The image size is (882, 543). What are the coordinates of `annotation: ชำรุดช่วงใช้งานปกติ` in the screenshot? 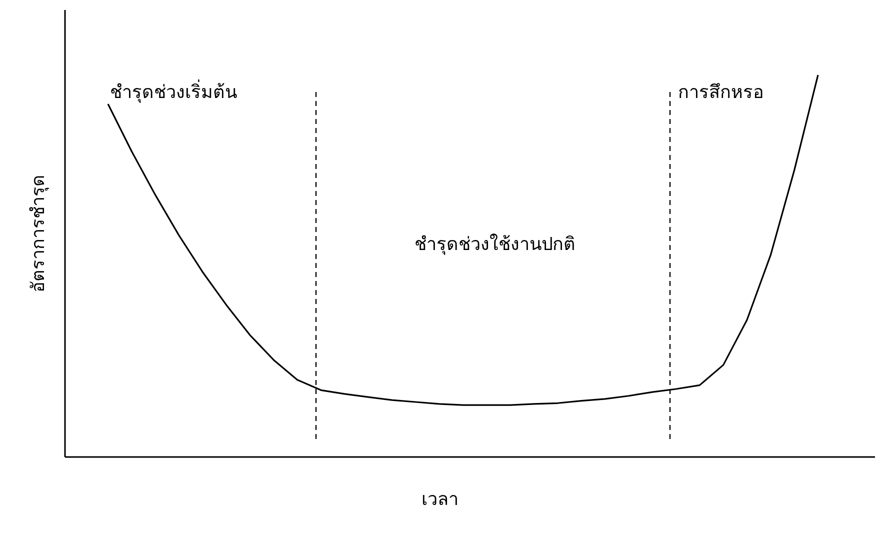 It's located at (495, 244).